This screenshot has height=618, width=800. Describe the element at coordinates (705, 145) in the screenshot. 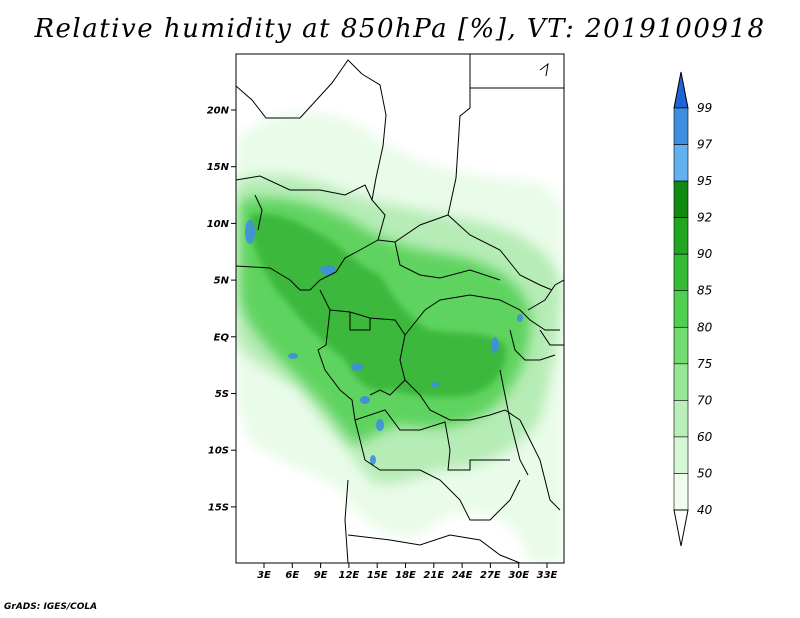

I see `colorbar-label: 97` at that location.